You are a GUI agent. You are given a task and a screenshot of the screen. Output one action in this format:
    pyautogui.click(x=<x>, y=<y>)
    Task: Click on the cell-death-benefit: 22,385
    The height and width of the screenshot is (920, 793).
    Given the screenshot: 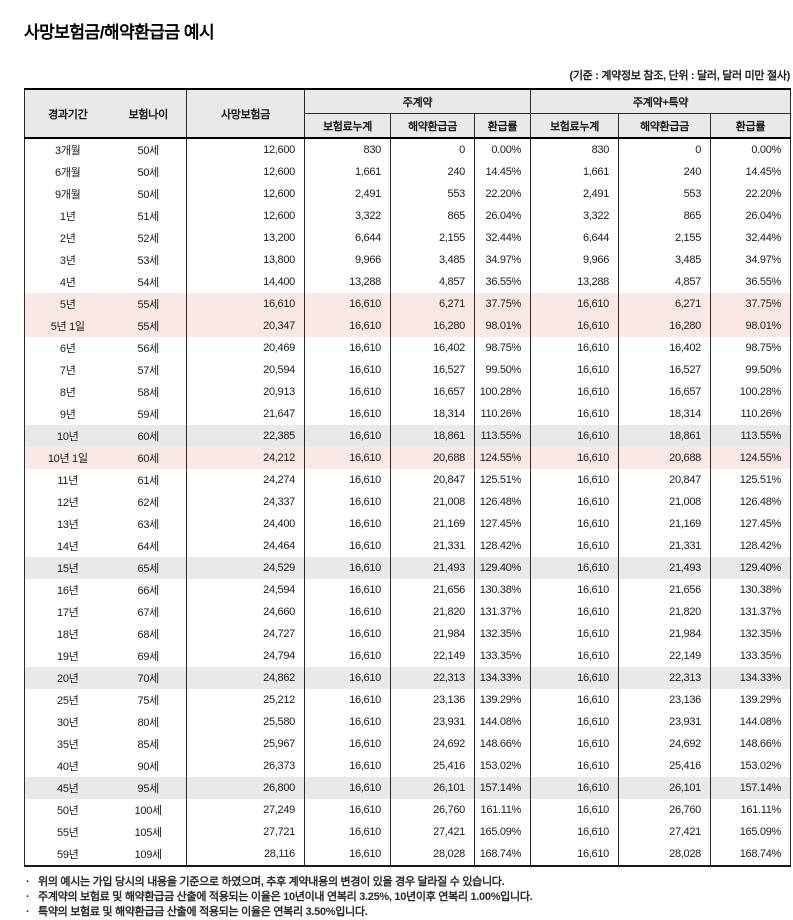 What is the action you would take?
    pyautogui.click(x=245, y=436)
    